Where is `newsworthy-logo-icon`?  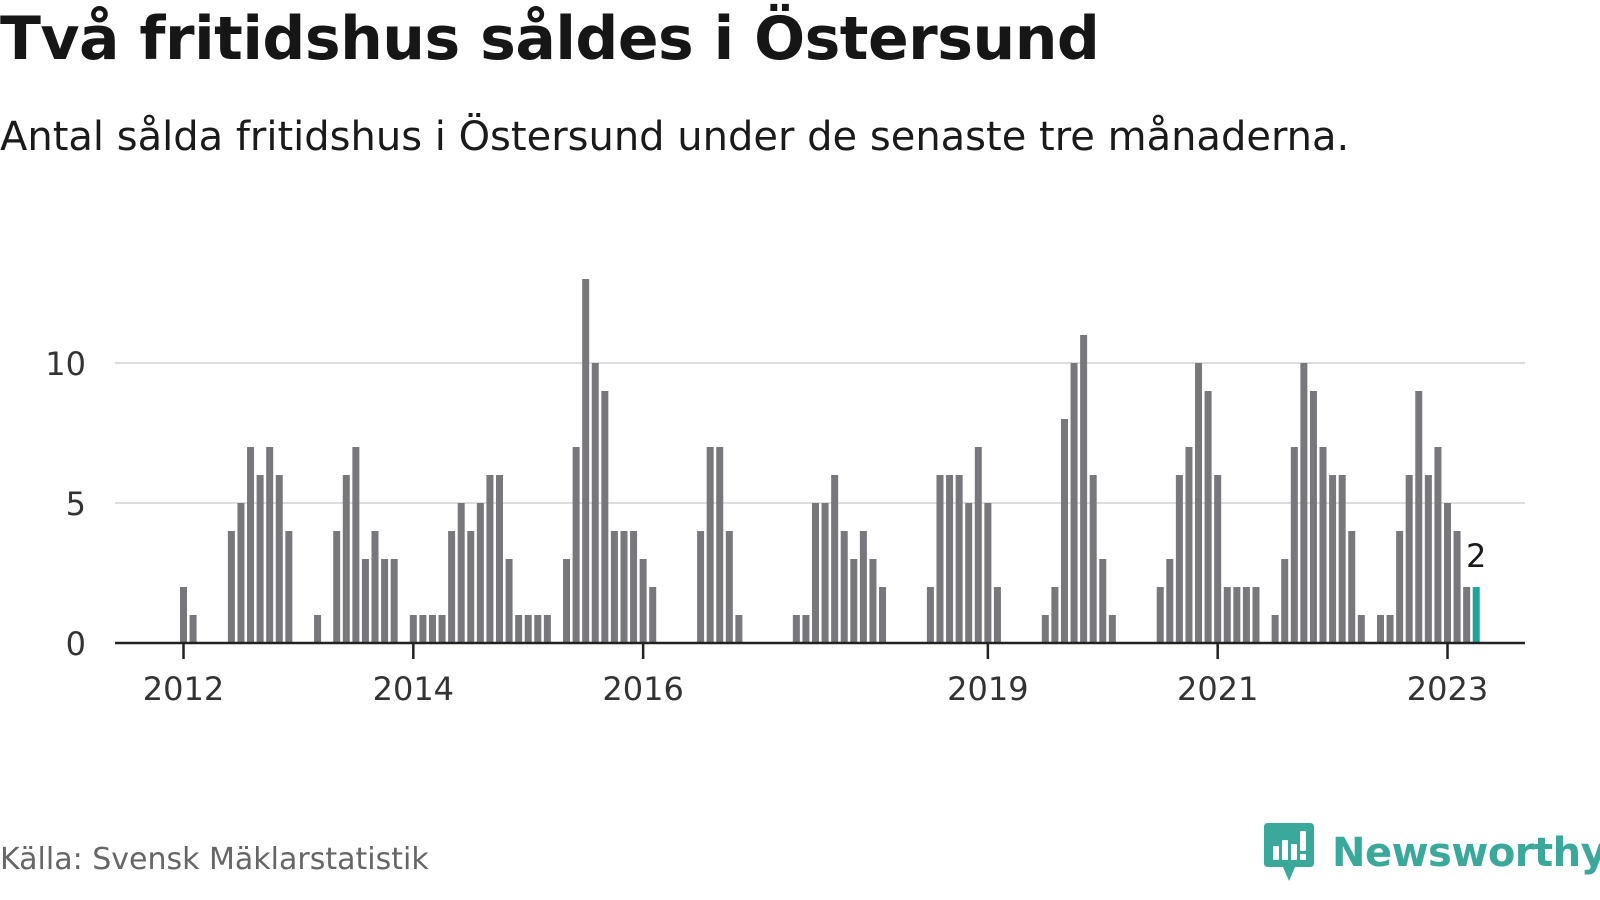
newsworthy-logo-icon is located at coordinates (1289, 852).